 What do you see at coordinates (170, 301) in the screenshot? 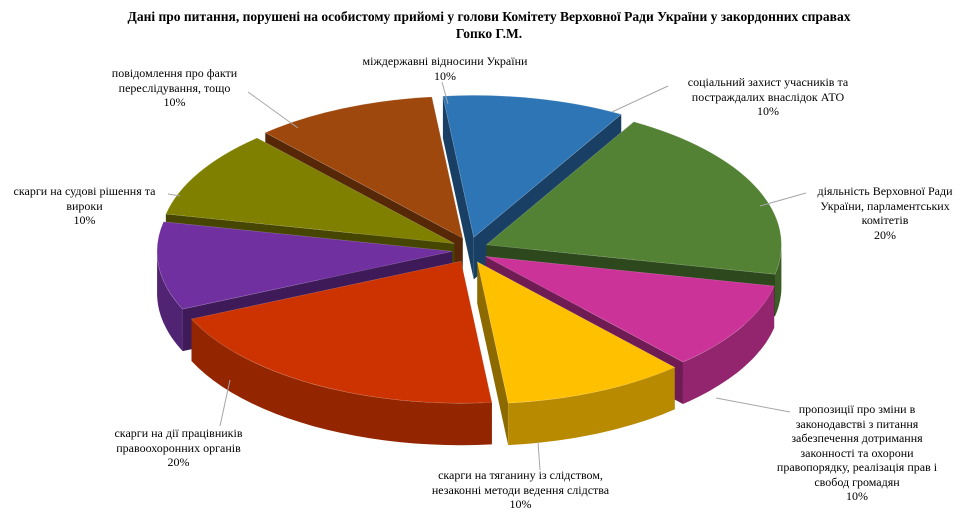
I see `slice-5-outer-wall` at bounding box center [170, 301].